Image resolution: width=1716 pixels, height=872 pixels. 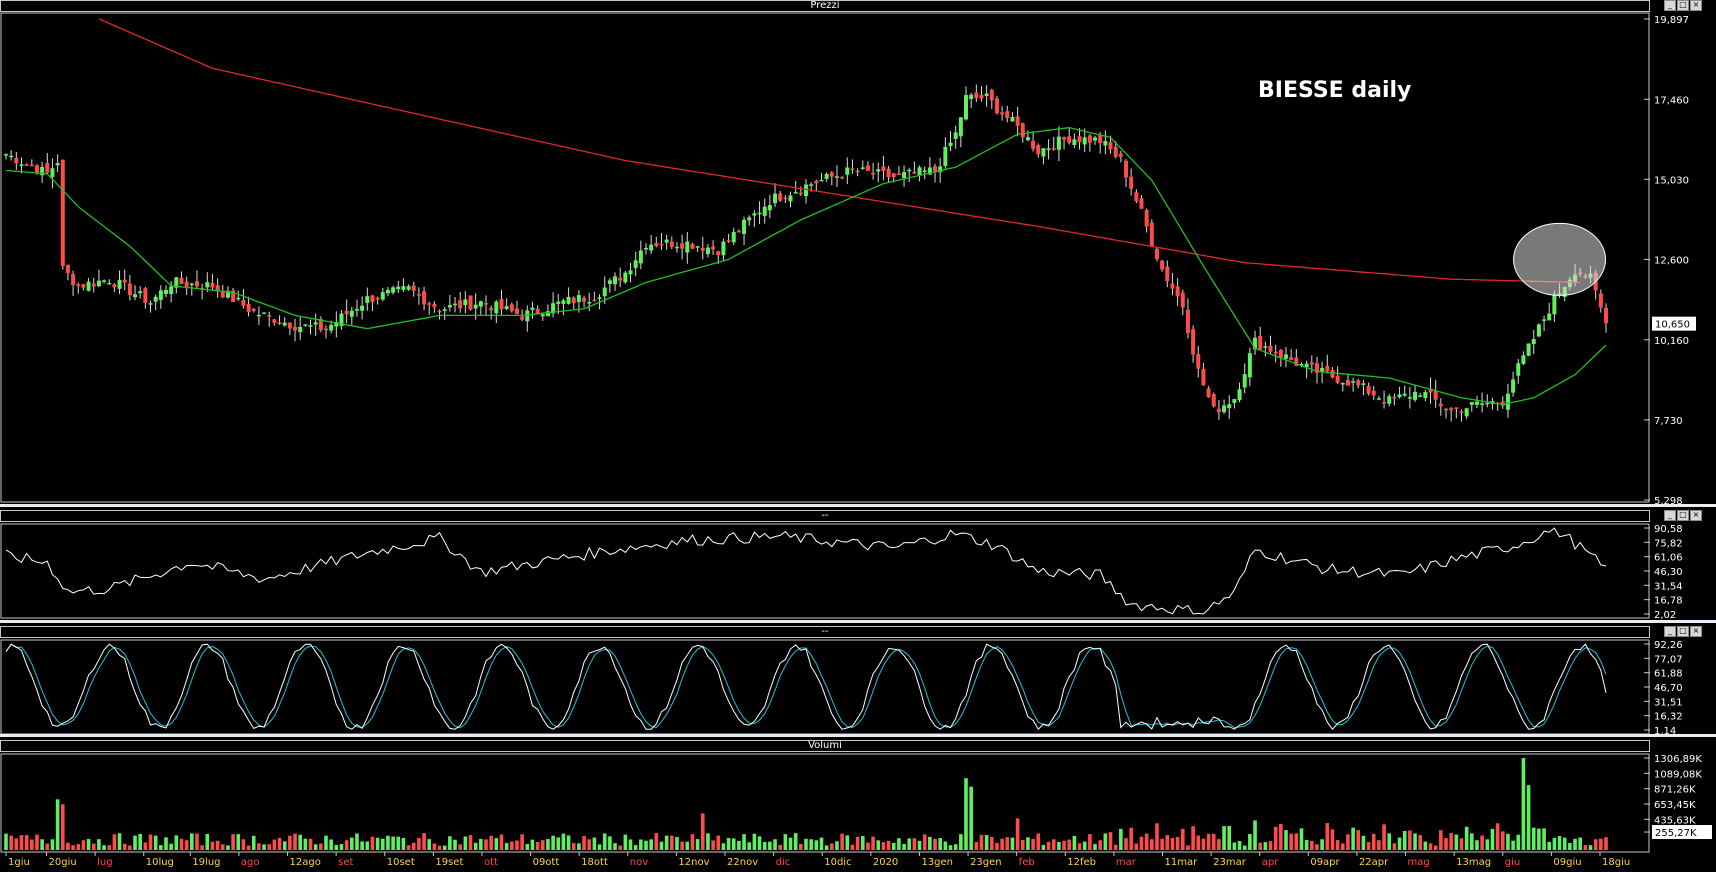 I want to click on oscillator-1-chart: 90,58 75,82 61,06 46,30 31,54 16,78 2,02, so click(x=858, y=572).